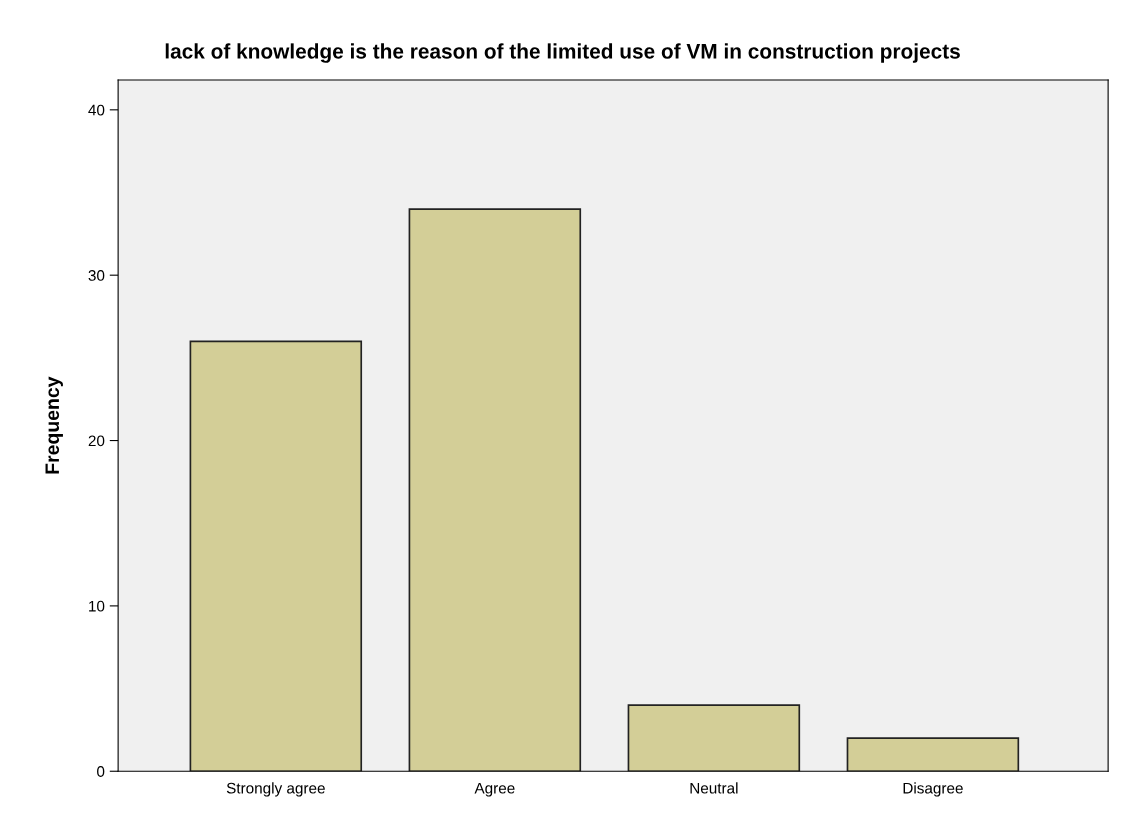 Image resolution: width=1125 pixels, height=817 pixels. I want to click on y-tick-label: 40, so click(96, 110).